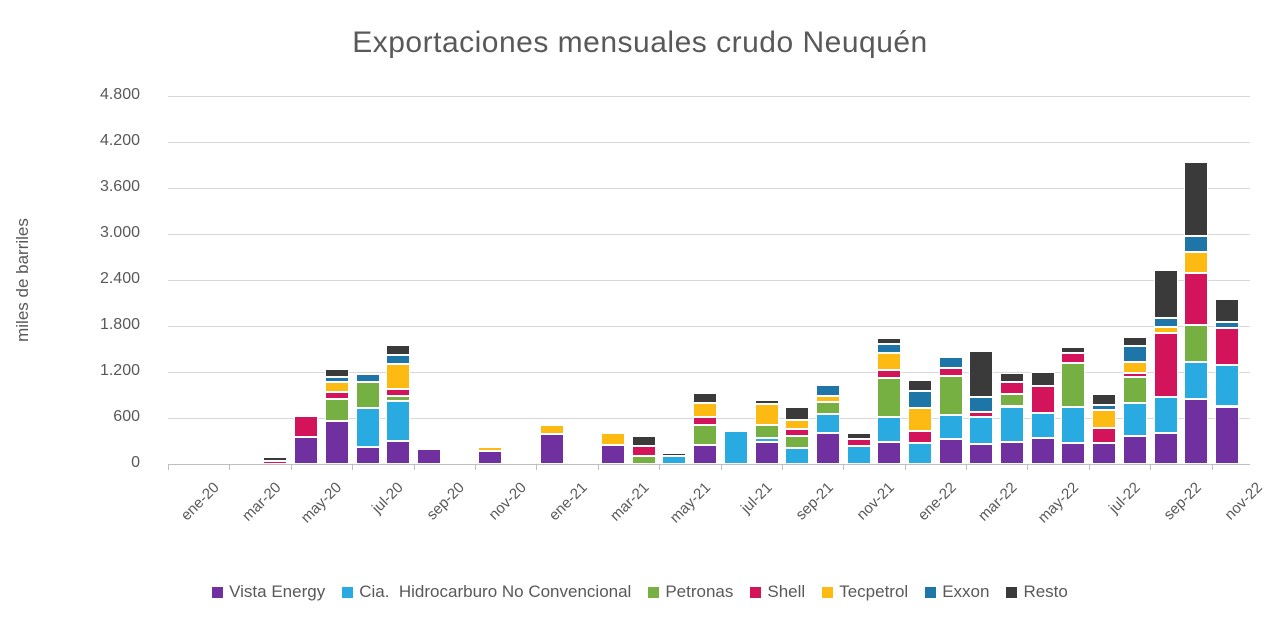 The image size is (1280, 632). What do you see at coordinates (777, 592) in the screenshot?
I see `legend-item: Shell` at bounding box center [777, 592].